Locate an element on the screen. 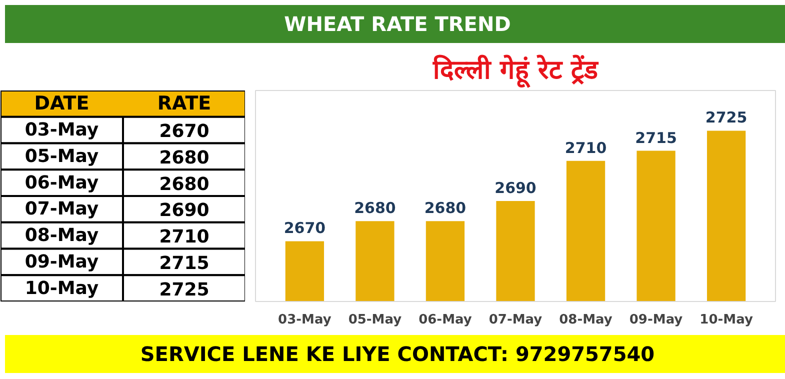  text: RATE is located at coordinates (184, 103).